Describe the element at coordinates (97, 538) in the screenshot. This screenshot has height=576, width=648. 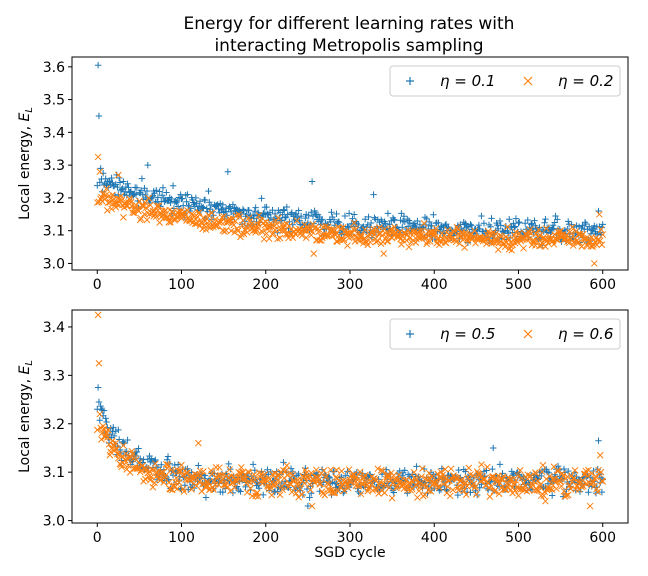
I see `x-tick-label: 0` at that location.